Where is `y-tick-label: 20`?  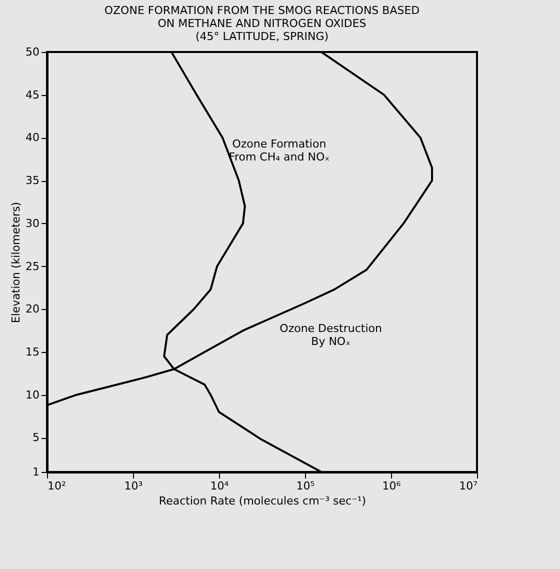 y-tick-label: 20 is located at coordinates (33, 309).